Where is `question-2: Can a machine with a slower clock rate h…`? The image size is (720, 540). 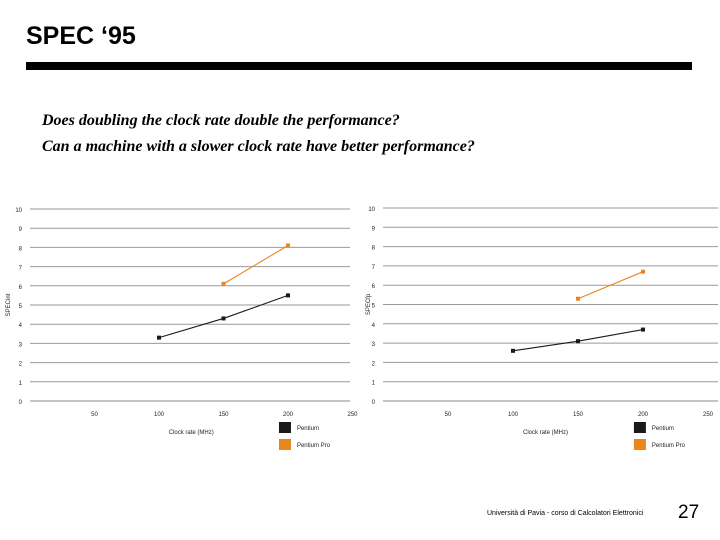 question-2: Can a machine with a slower clock rate h… is located at coordinates (258, 146).